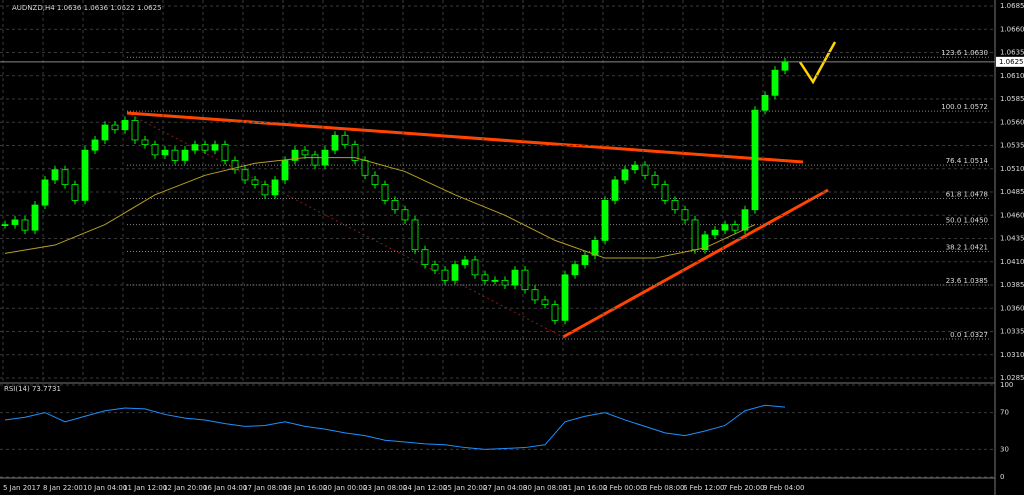 Image resolution: width=1024 pixels, height=495 pixels. Describe the element at coordinates (1012, 192) in the screenshot. I see `y-tick-label: 1.0485` at that location.